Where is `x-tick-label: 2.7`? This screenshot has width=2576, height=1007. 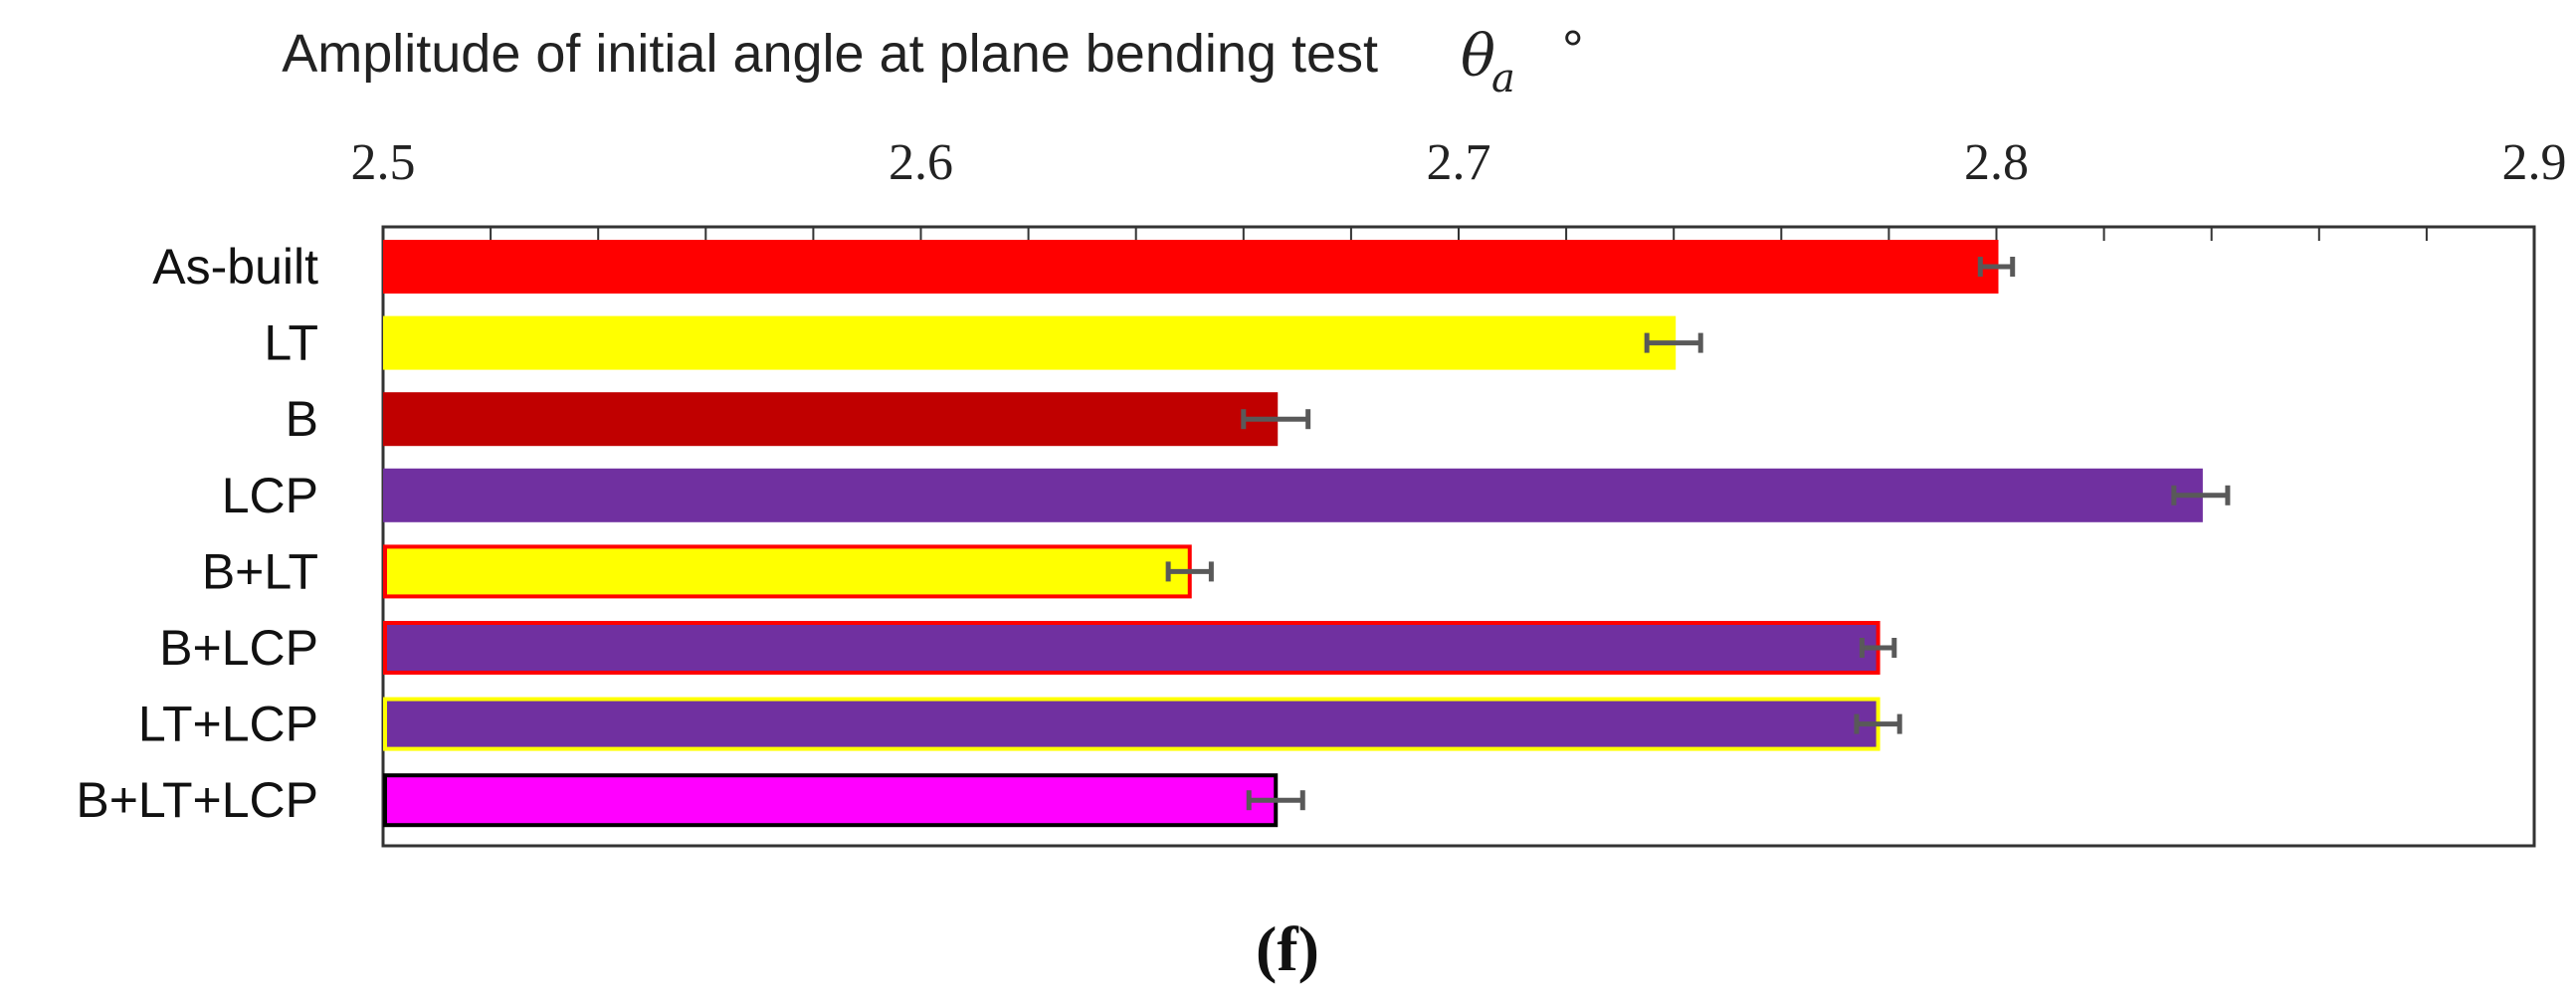 x-tick-label: 2.7 is located at coordinates (1459, 162).